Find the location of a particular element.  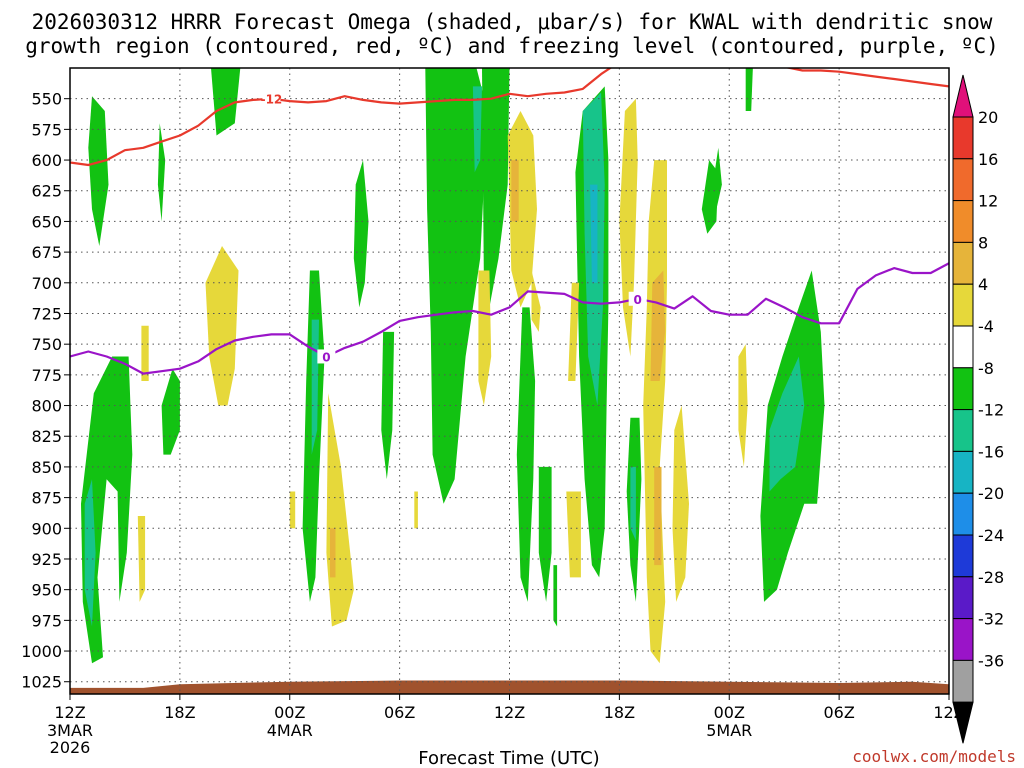

site-credit: coolwx.com/models is located at coordinates (934, 756).